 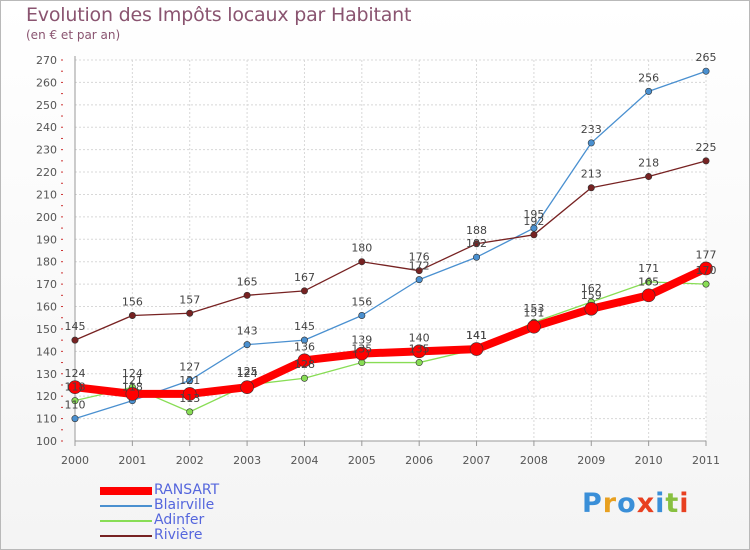 I want to click on data-label-adinfer: 113, so click(x=189, y=398).